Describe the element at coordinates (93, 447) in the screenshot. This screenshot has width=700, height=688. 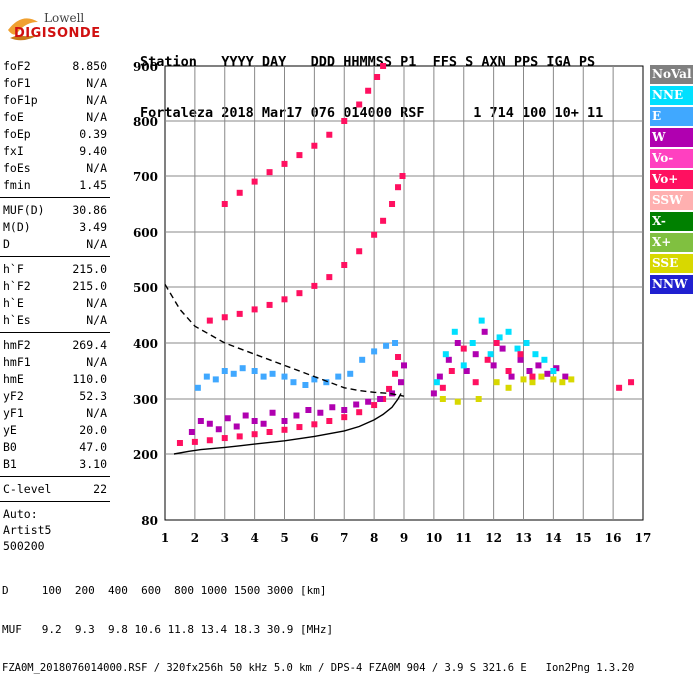
I see `param-value: 47.0` at that location.